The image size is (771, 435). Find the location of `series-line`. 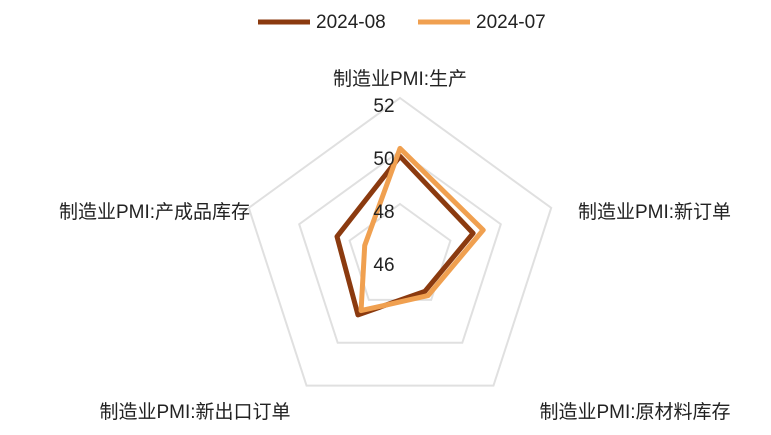

series-line is located at coordinates (422, 229).